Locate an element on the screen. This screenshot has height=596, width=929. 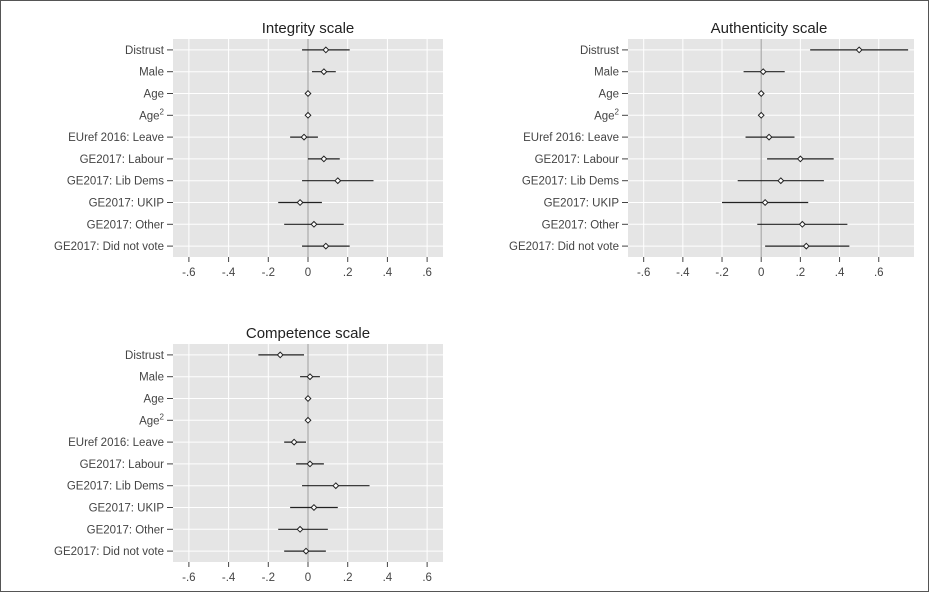
chart-title: Integrity scale is located at coordinates (308, 28).